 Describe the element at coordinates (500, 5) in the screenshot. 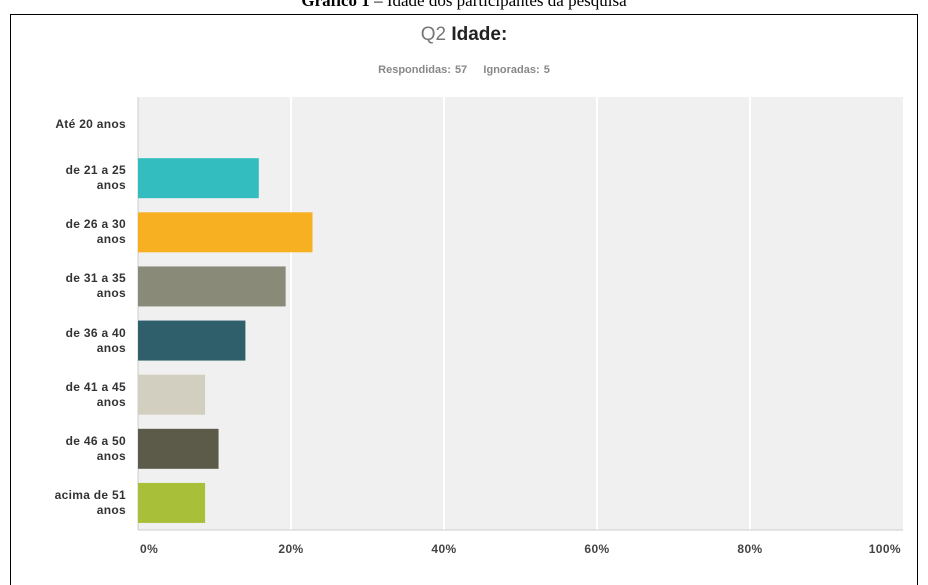

I see `caption-text: – Idade dos participantes da pesquisa` at that location.